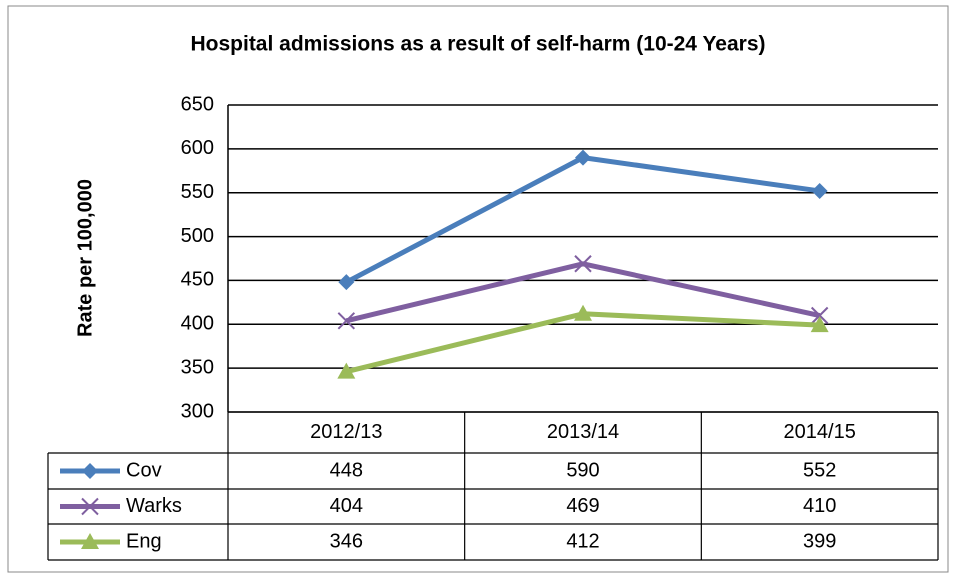  Describe the element at coordinates (819, 470) in the screenshot. I see `table-value: 552` at that location.